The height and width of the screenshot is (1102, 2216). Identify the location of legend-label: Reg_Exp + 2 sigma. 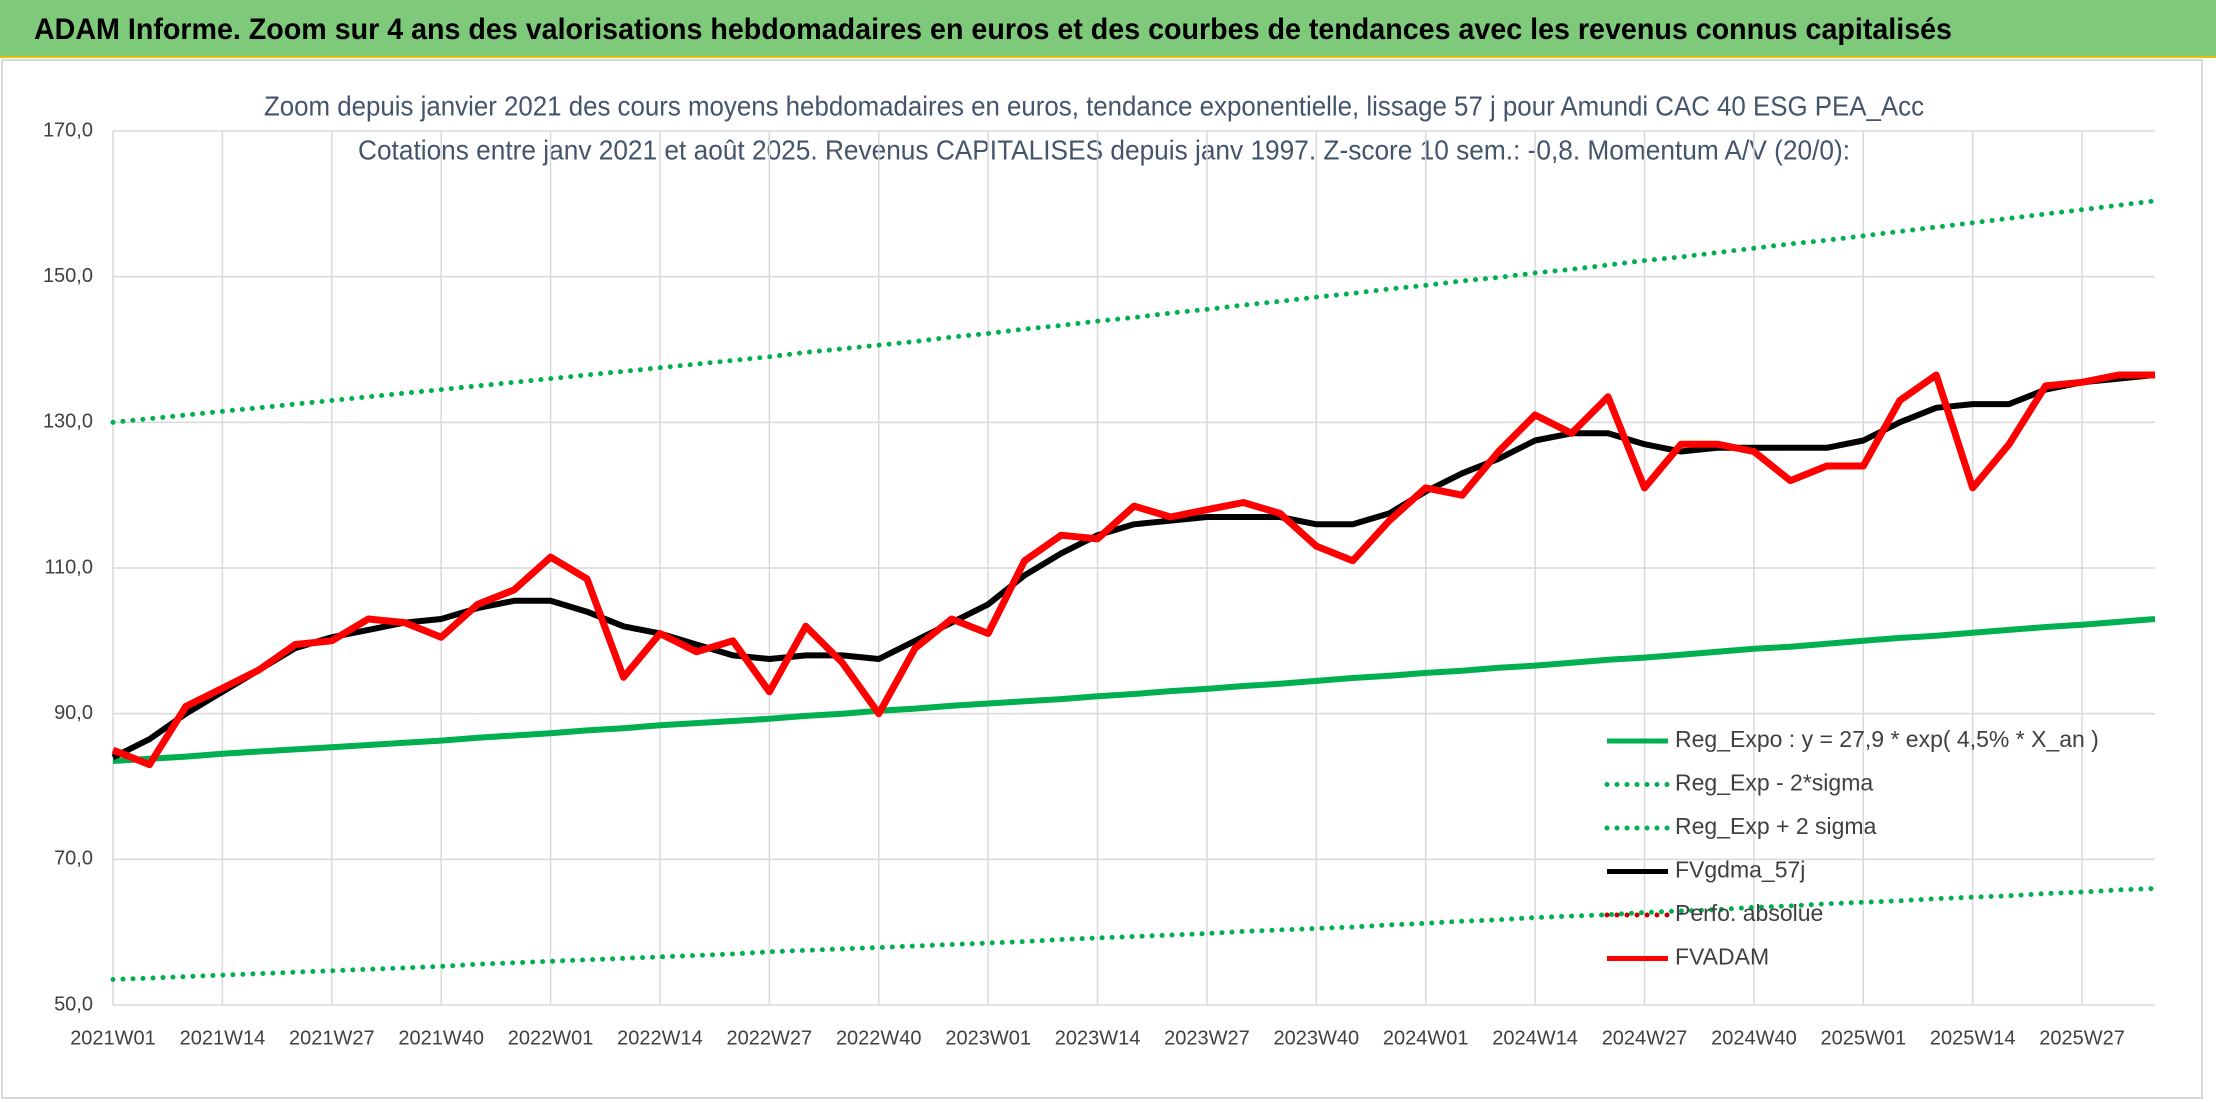
(1776, 826).